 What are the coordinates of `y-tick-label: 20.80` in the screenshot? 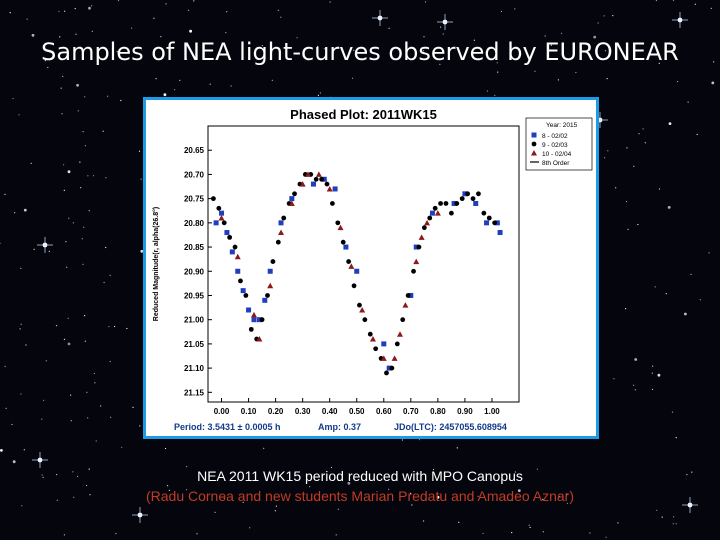 It's located at (194, 223).